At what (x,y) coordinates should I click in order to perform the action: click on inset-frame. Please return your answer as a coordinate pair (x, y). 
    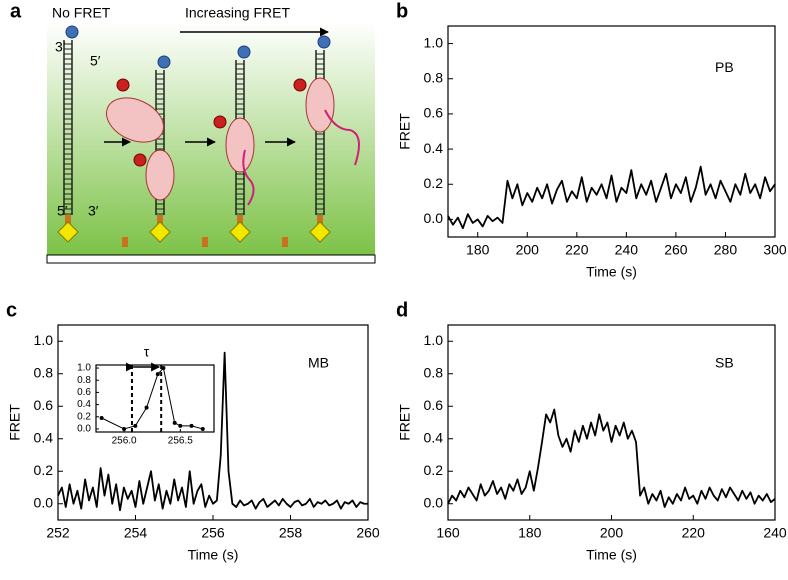
    Looking at the image, I should click on (155, 398).